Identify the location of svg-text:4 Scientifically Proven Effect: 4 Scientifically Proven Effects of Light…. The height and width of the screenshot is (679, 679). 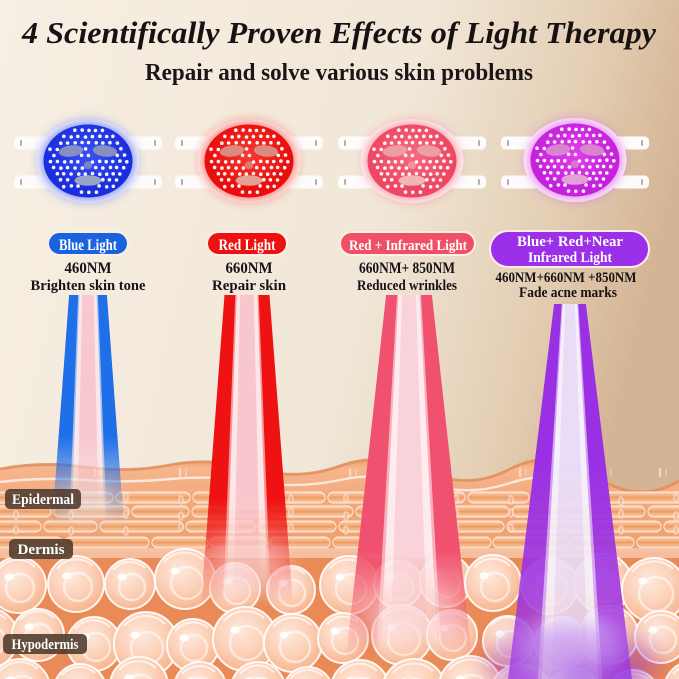
(338, 32).